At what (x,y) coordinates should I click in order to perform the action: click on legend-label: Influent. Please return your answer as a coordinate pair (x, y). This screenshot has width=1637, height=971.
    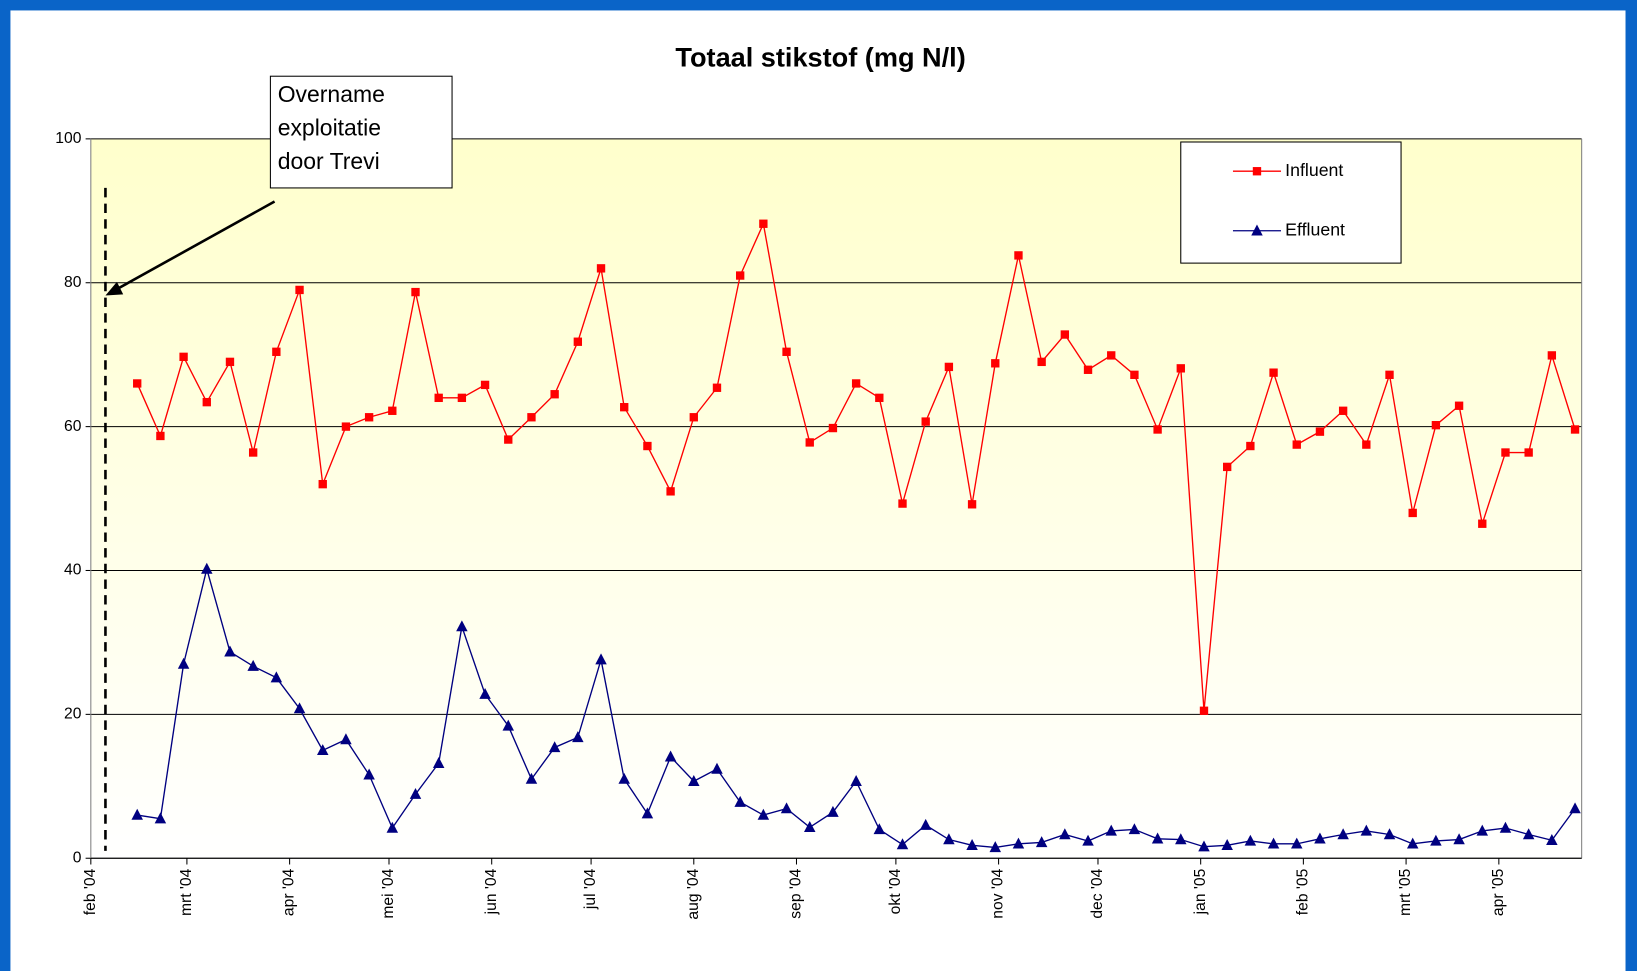
    Looking at the image, I should click on (1314, 170).